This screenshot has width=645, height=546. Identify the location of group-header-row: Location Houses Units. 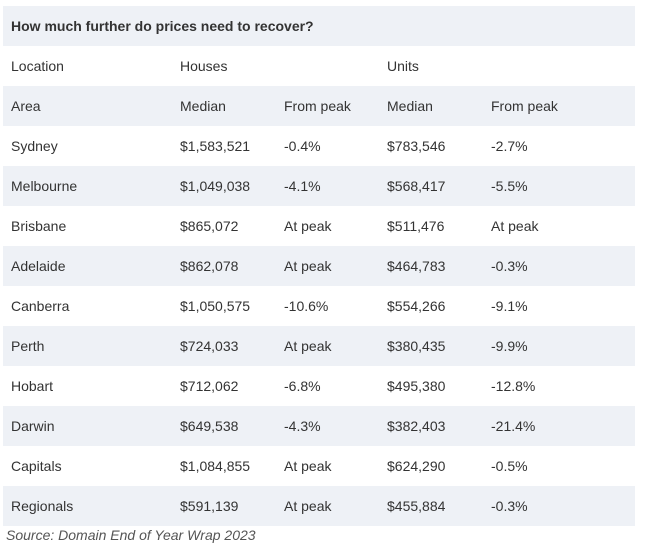
(319, 66).